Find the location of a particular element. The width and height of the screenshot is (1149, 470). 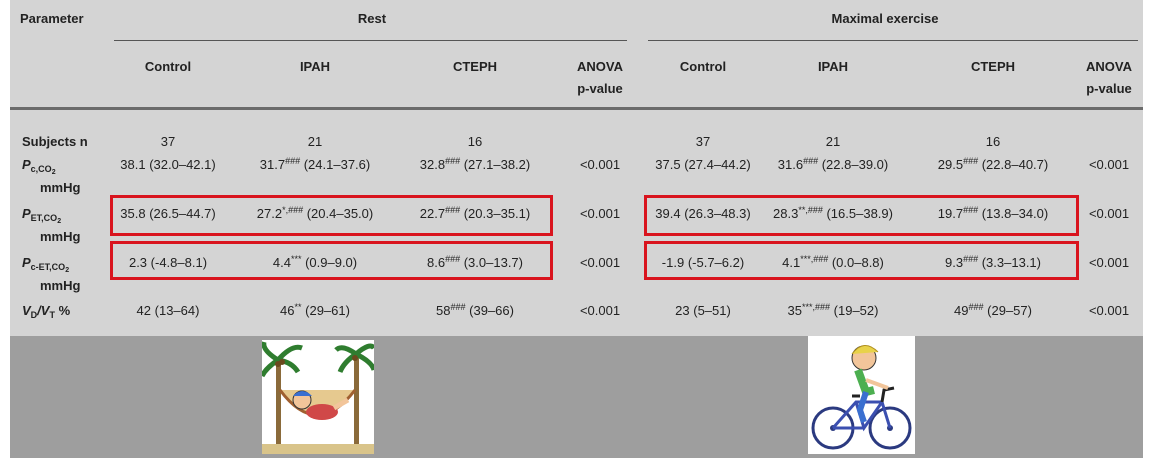

hammock-illustration is located at coordinates (318, 397).